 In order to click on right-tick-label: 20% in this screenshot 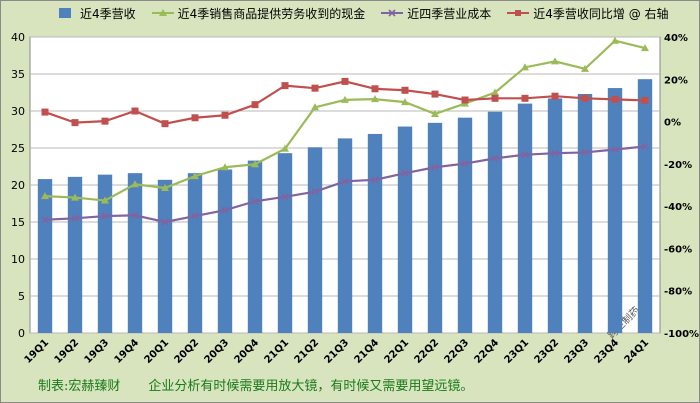, I will do `click(676, 80)`.